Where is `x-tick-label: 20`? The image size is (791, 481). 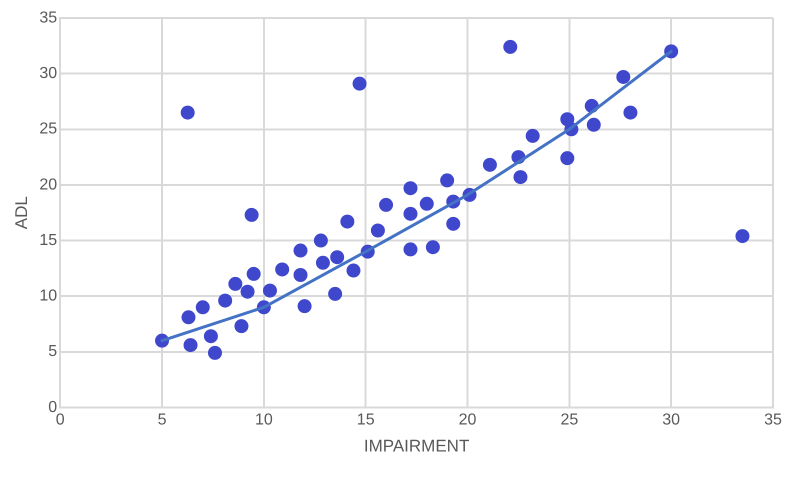 x-tick-label: 20 is located at coordinates (467, 419).